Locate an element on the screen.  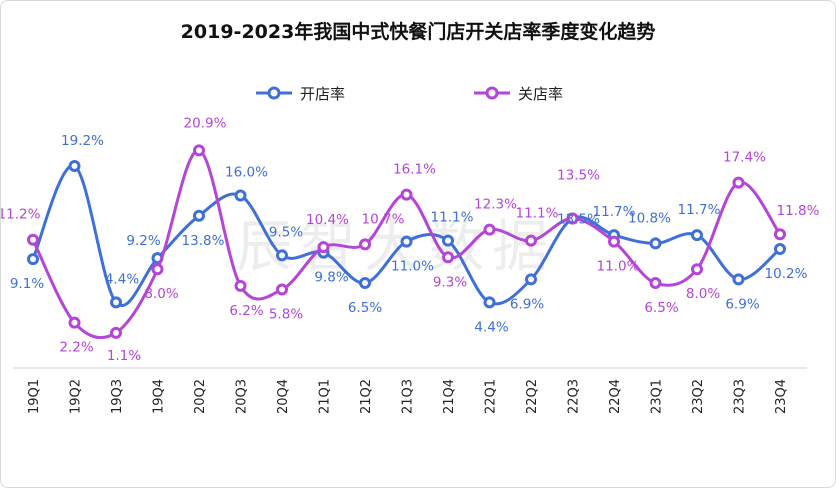
x-tick-label: 23Q4 is located at coordinates (781, 396).